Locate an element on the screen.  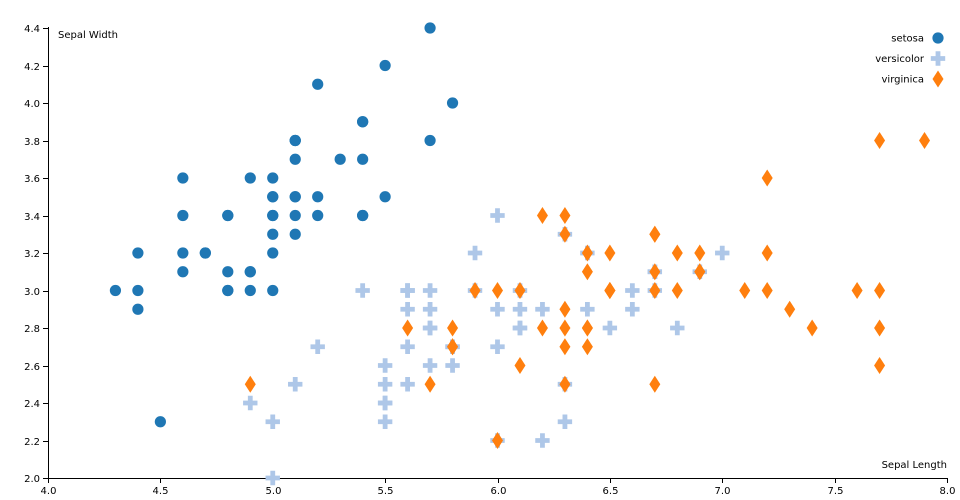
y-tick-label: 4.0 is located at coordinates (32, 104).